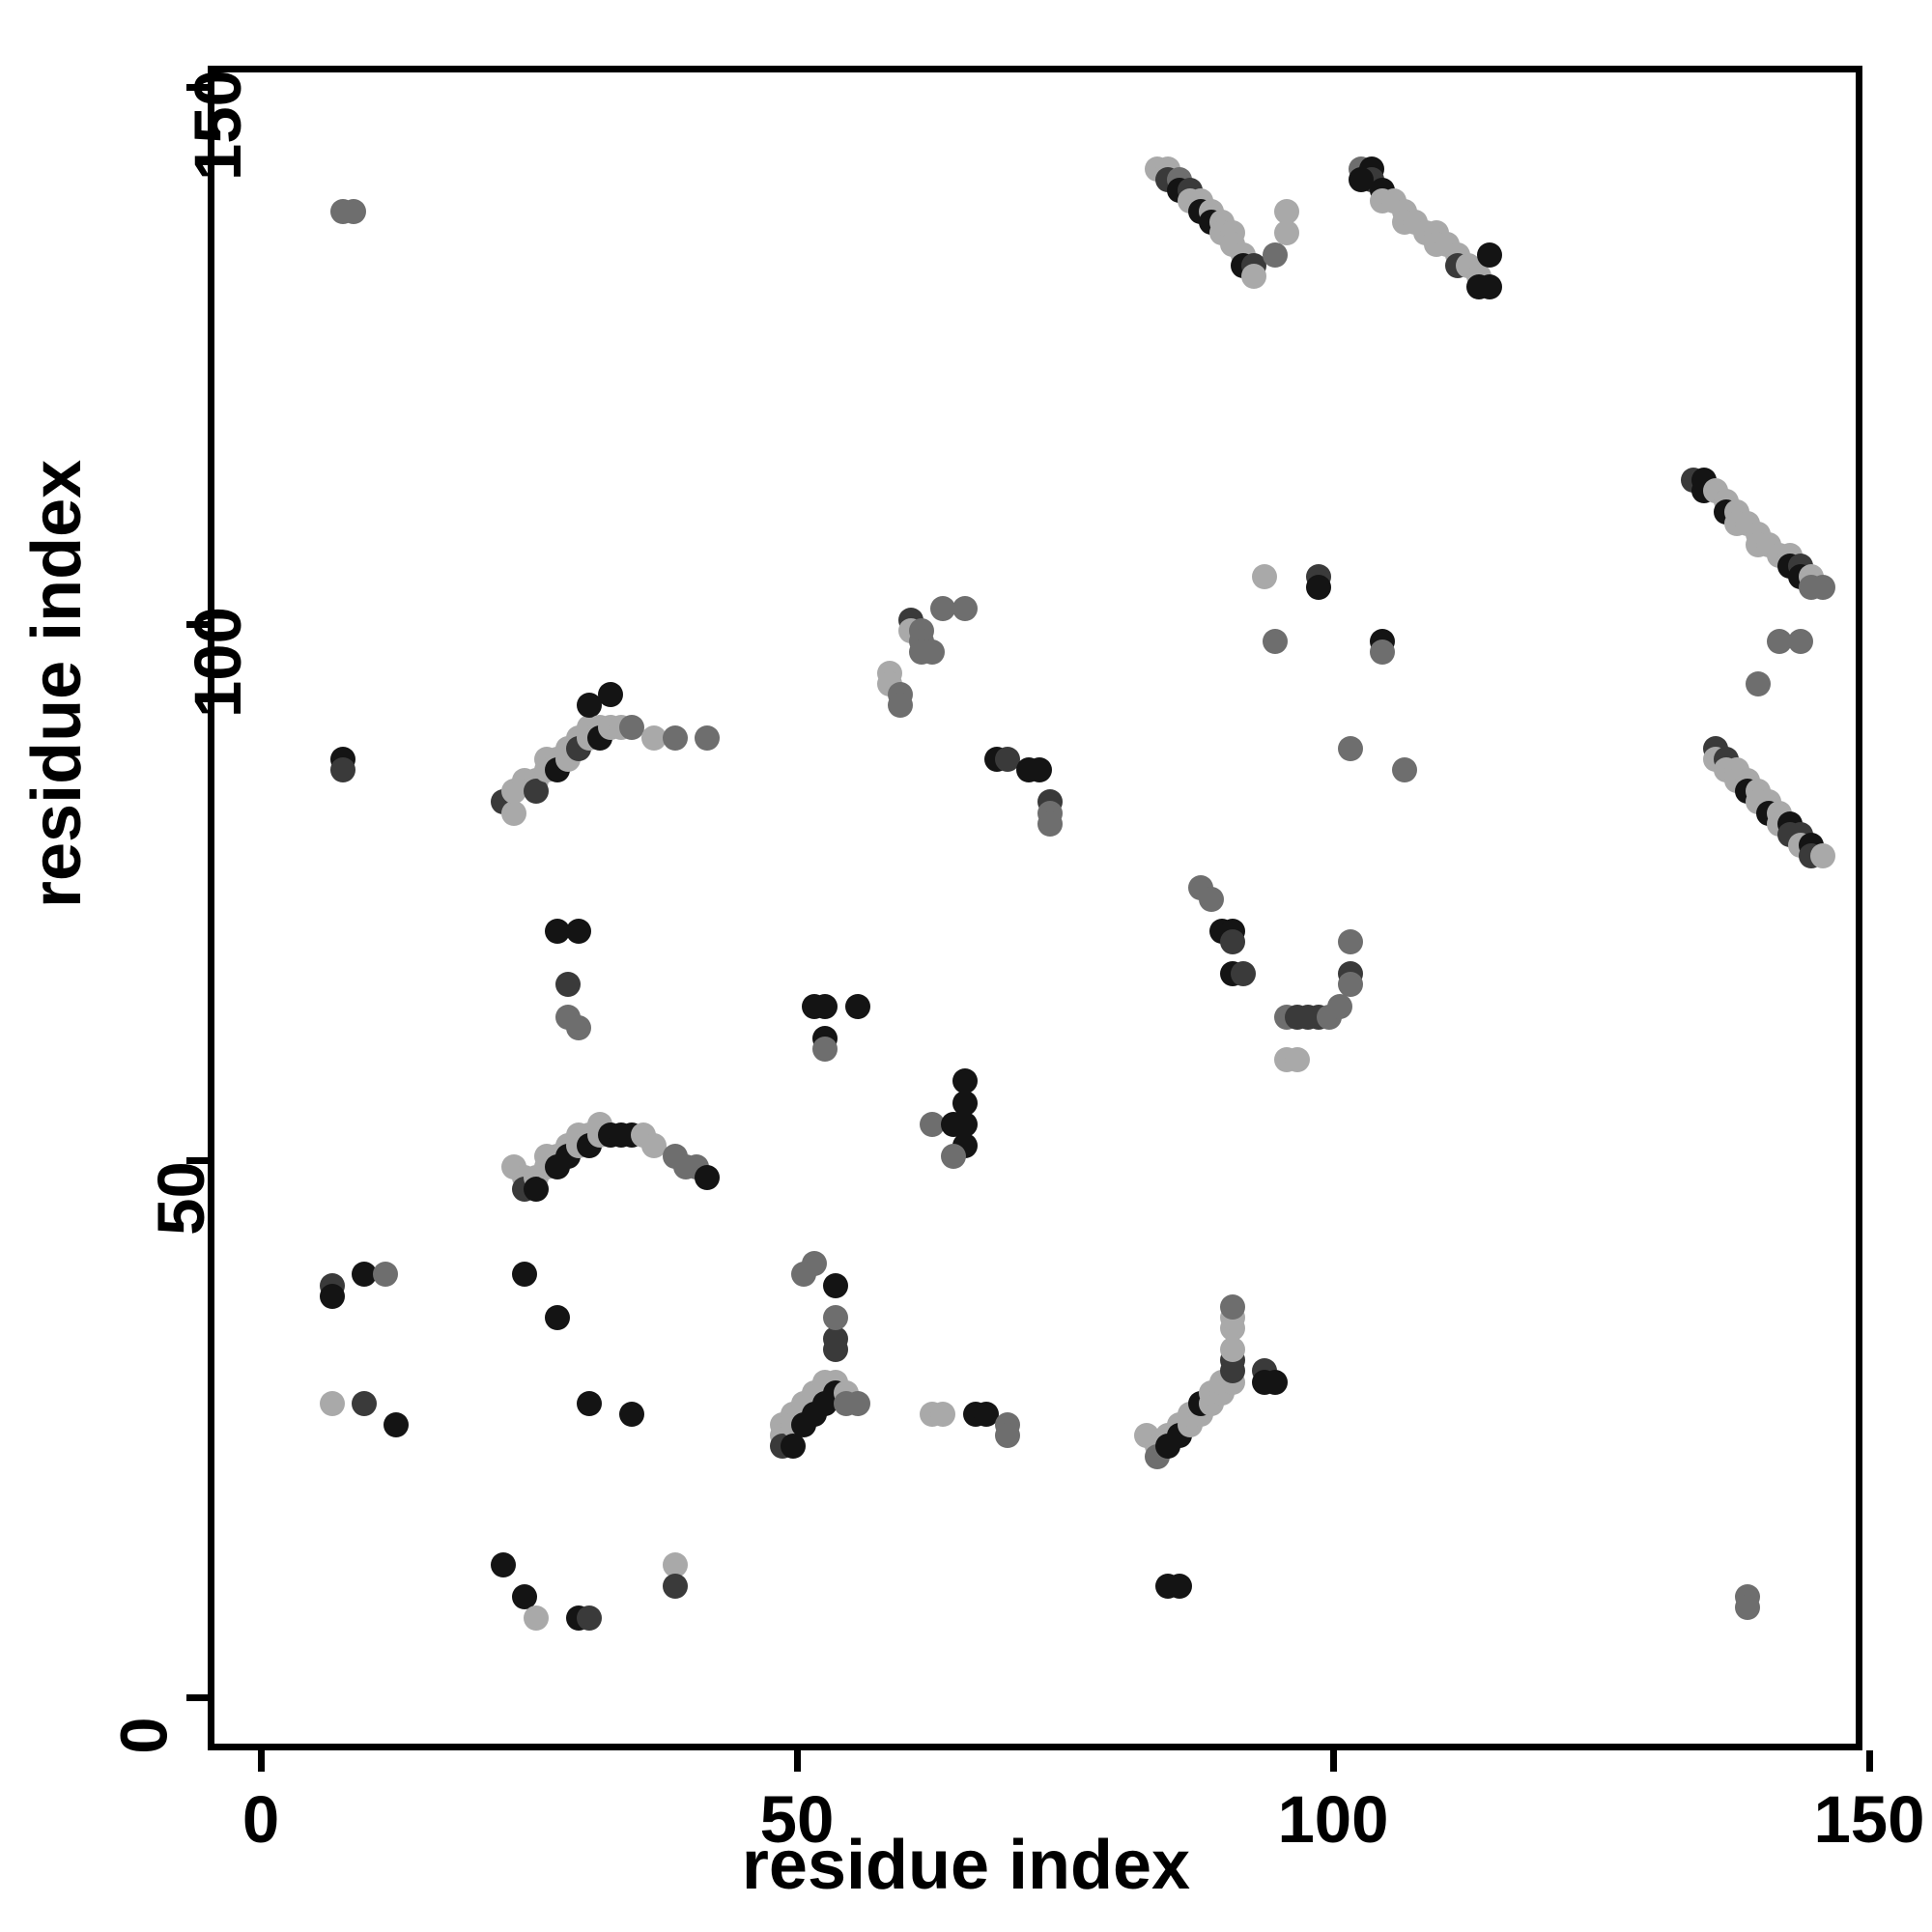  Describe the element at coordinates (144, 1735) in the screenshot. I see `y-tick-label-0: 0` at that location.